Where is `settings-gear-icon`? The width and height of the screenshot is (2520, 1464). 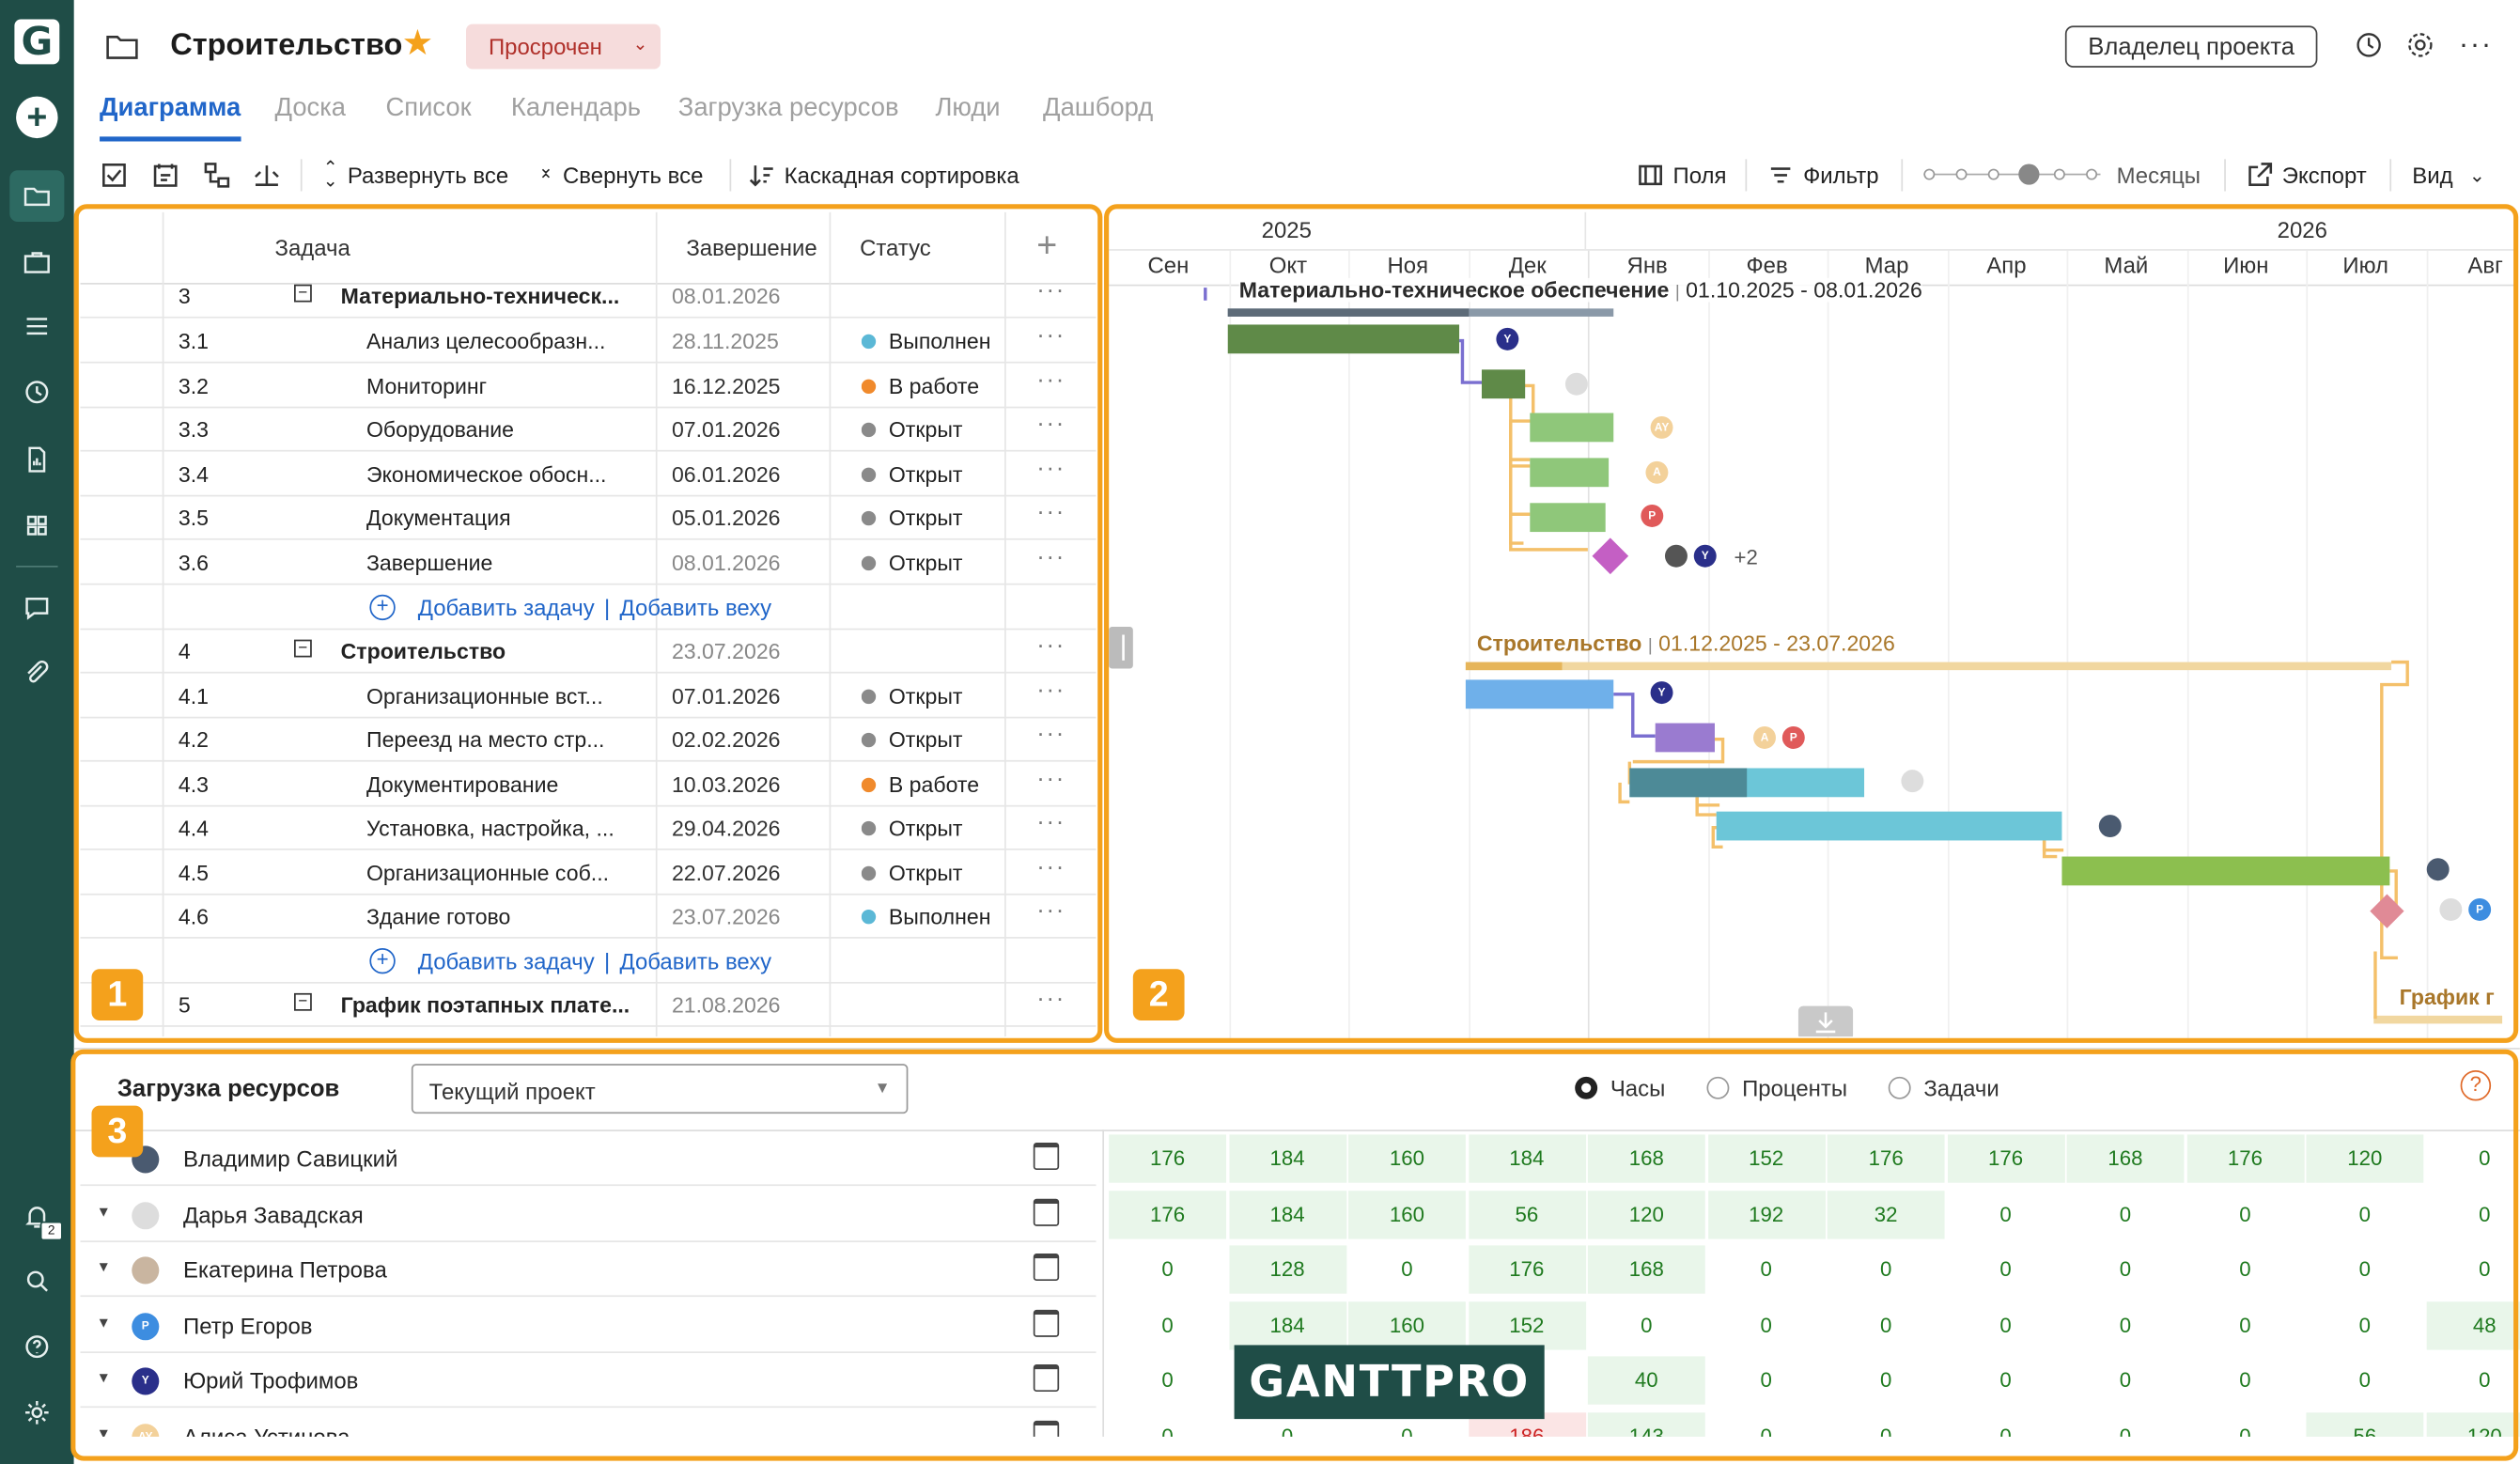
settings-gear-icon is located at coordinates (2419, 45).